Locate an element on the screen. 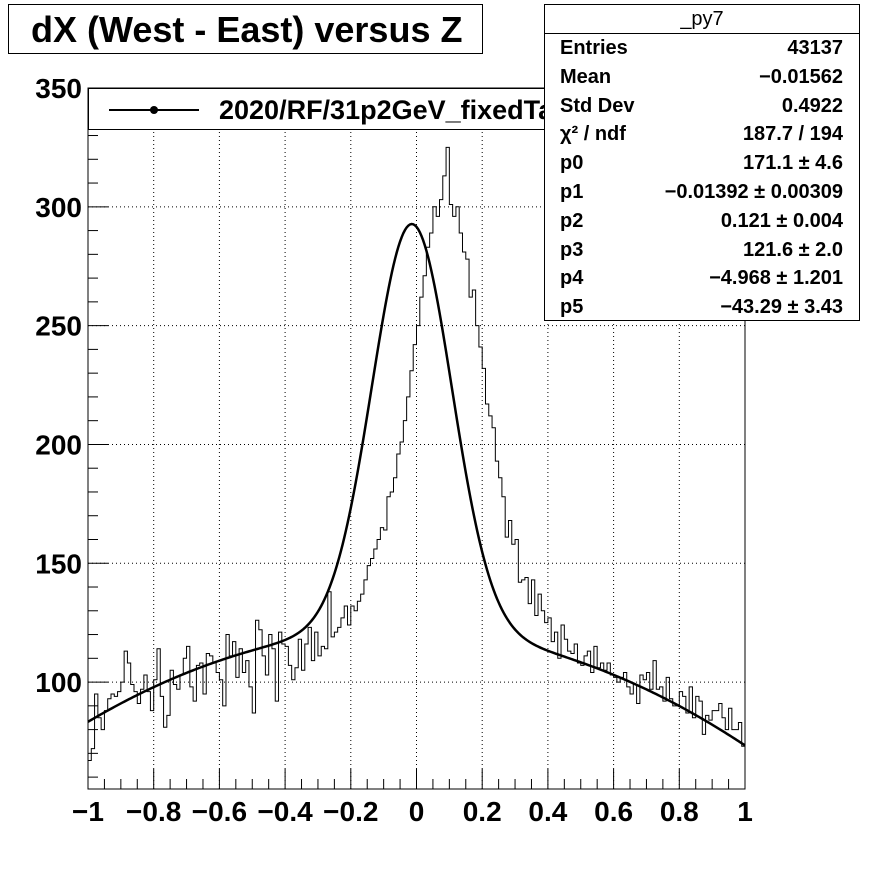 The image size is (878, 878). chart-title: dX (West - East) versus Z is located at coordinates (247, 29).